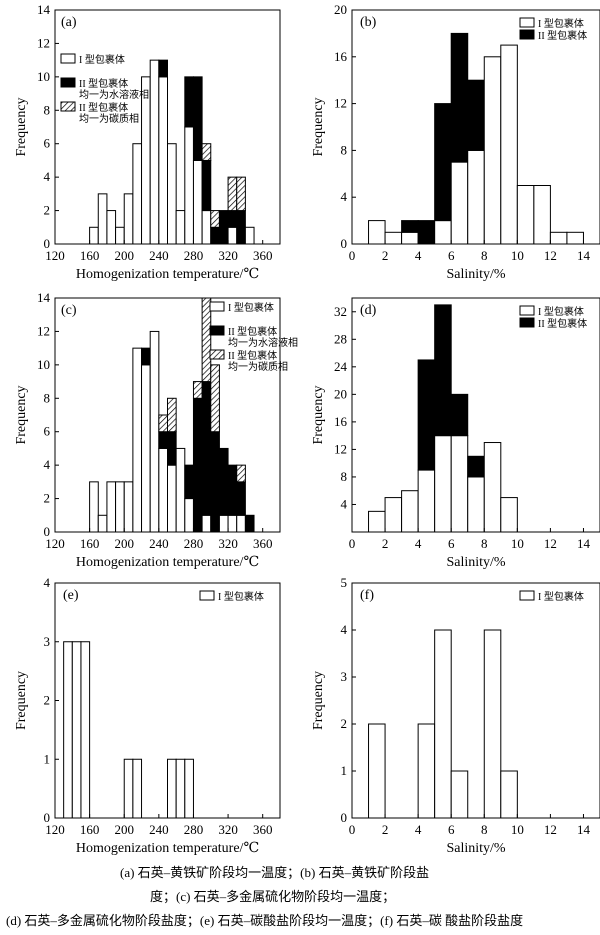 The height and width of the screenshot is (935, 600). What do you see at coordinates (263, 337) in the screenshot?
I see `legend-label: II 型包裹体均一为水溶液相` at bounding box center [263, 337].